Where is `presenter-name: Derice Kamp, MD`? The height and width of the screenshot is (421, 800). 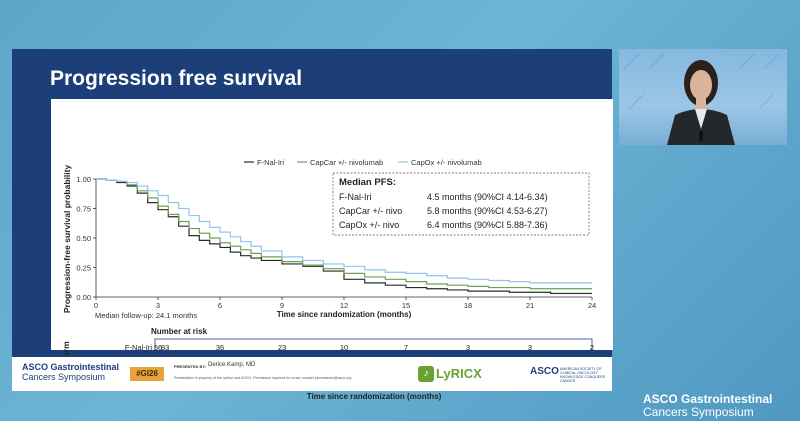 presenter-name: Derice Kamp, MD is located at coordinates (232, 365).